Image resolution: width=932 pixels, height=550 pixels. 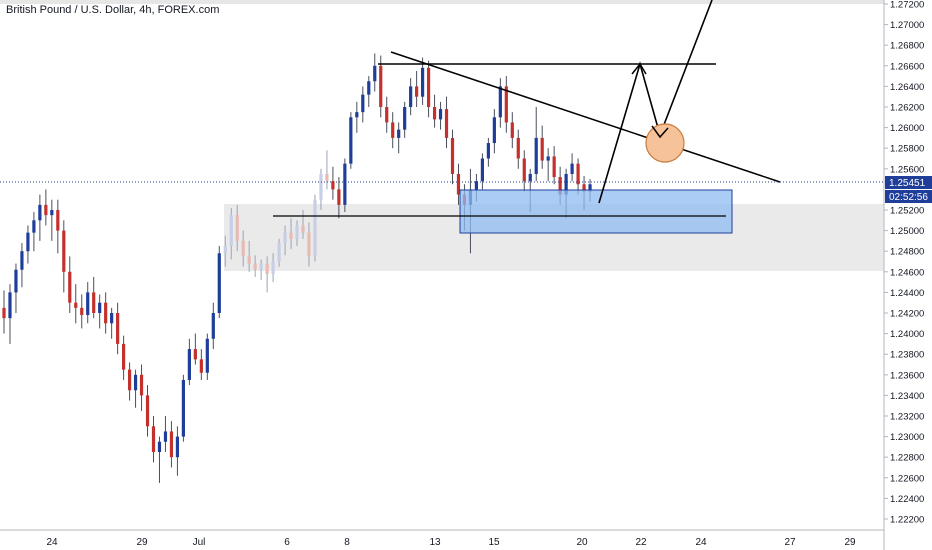 I want to click on y-tick-label: 1.27000, so click(x=907, y=25).